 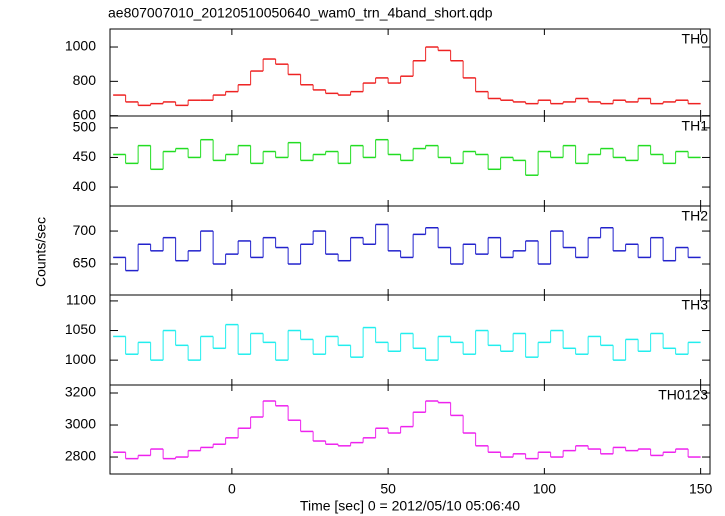 I want to click on y-tick-label: 600, so click(x=85, y=114).